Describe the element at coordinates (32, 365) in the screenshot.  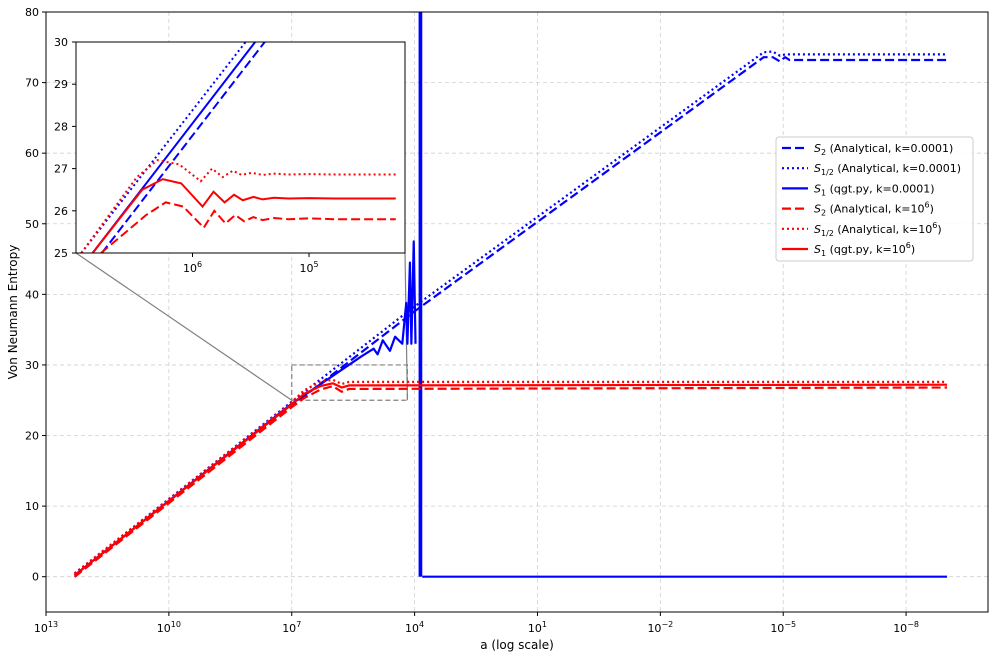
I see `y-tick-label: 30` at that location.